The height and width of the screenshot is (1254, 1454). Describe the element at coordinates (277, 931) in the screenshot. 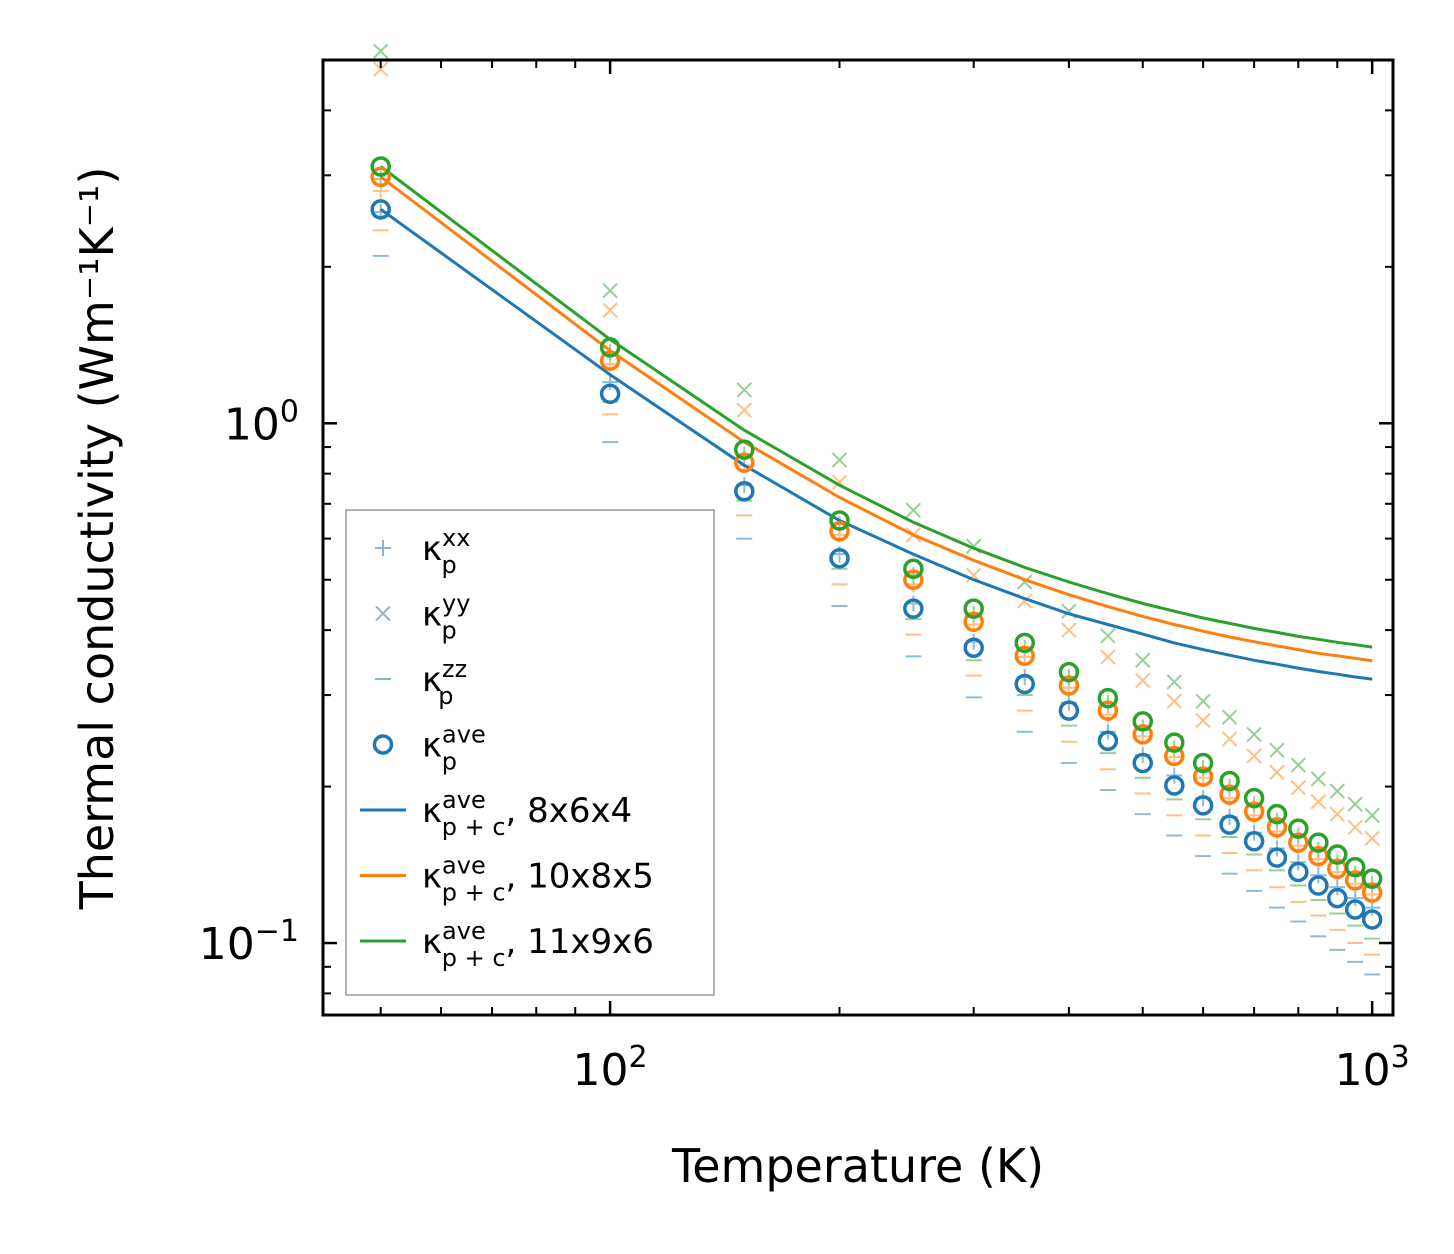

I see `y-tick-exponent: −1` at that location.